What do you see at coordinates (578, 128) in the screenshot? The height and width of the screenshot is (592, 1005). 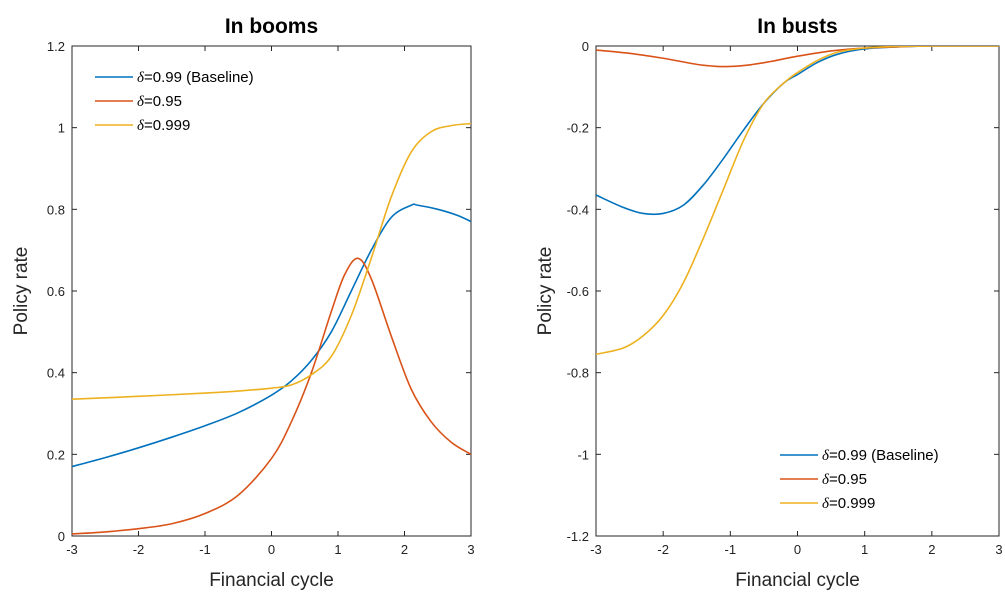 I see `y-tick-label: -0.2` at bounding box center [578, 128].